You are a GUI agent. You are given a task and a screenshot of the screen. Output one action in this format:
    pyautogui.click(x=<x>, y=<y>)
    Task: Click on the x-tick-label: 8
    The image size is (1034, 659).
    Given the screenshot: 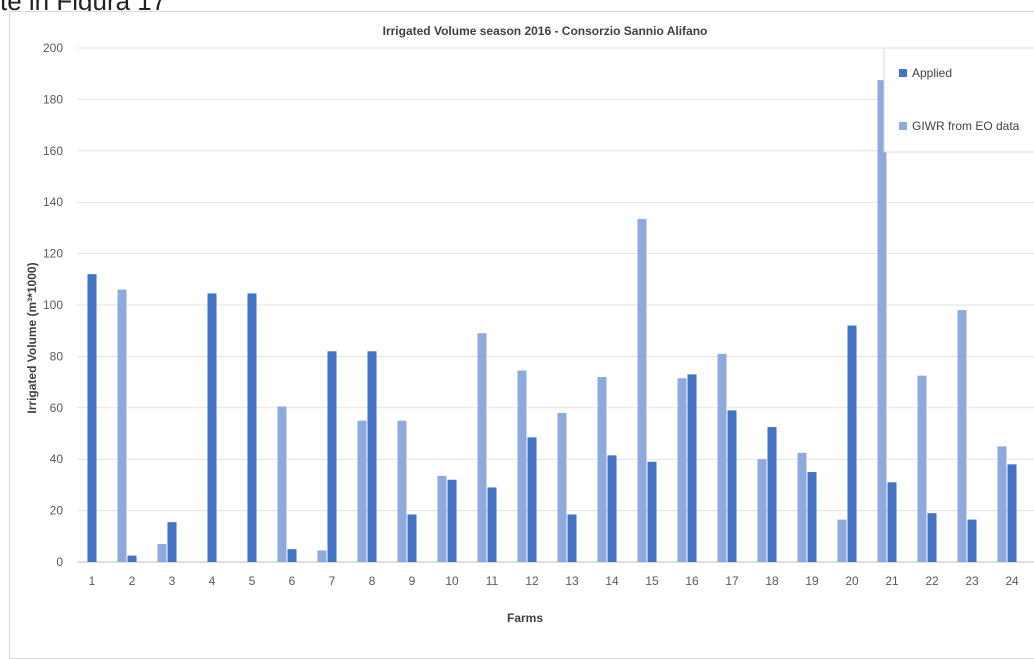 What is the action you would take?
    pyautogui.click(x=372, y=581)
    